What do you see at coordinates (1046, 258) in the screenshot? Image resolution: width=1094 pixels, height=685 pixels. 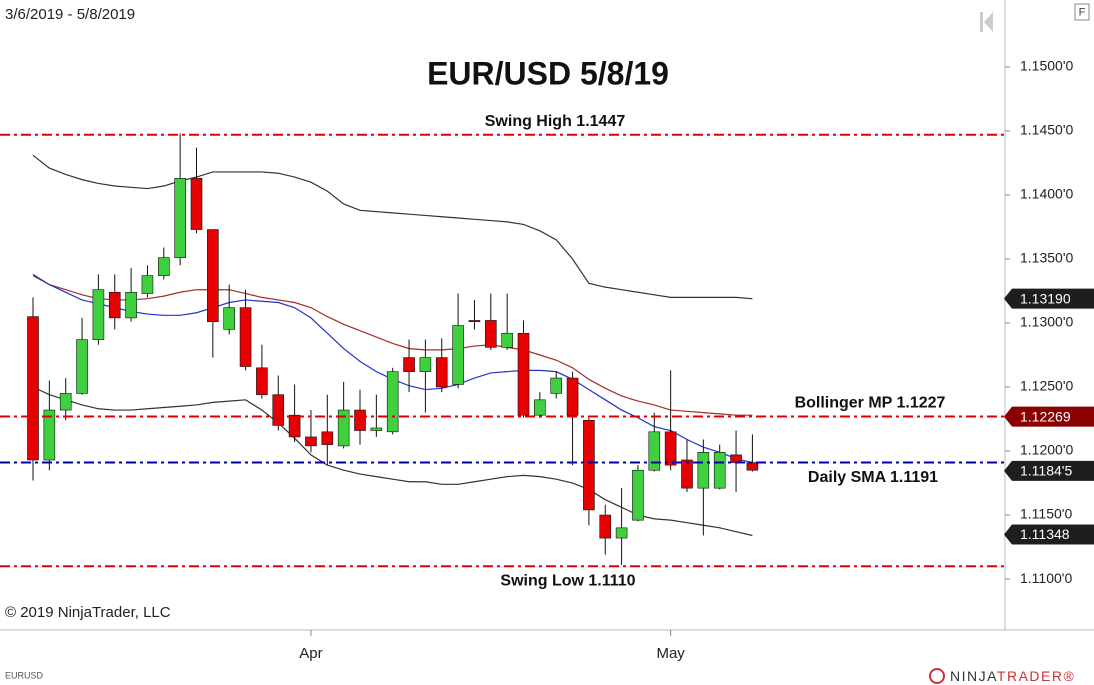 I see `y-tick-label: 1.1350'0` at bounding box center [1046, 258].